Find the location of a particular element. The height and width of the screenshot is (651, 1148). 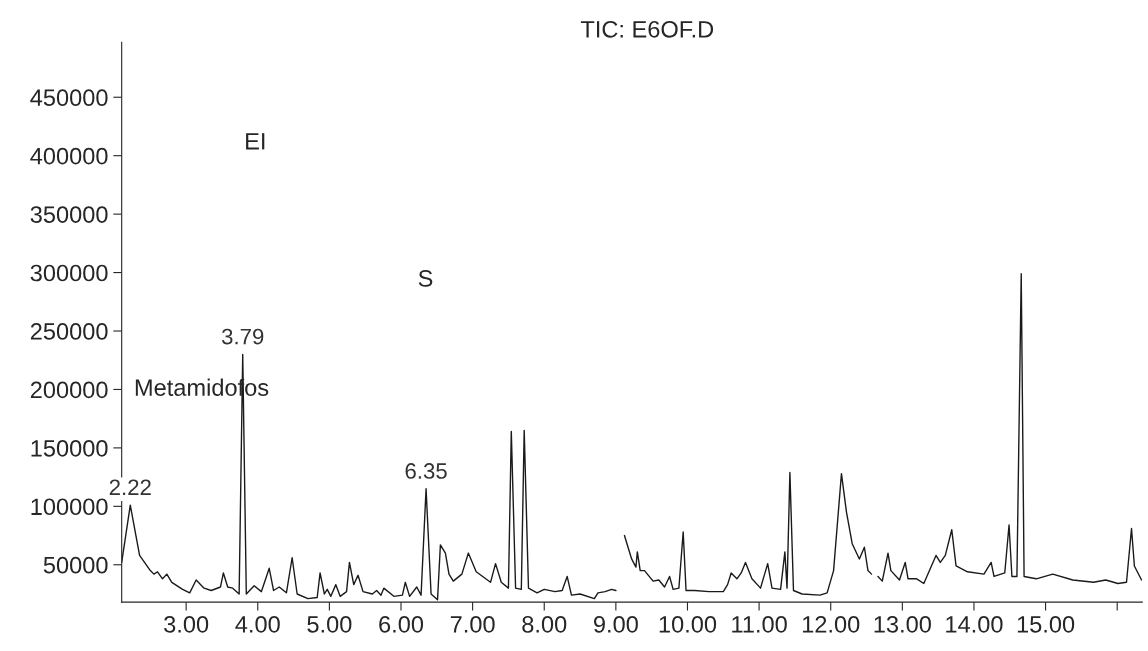

y-tick-label: 400000 is located at coordinates (69, 156).